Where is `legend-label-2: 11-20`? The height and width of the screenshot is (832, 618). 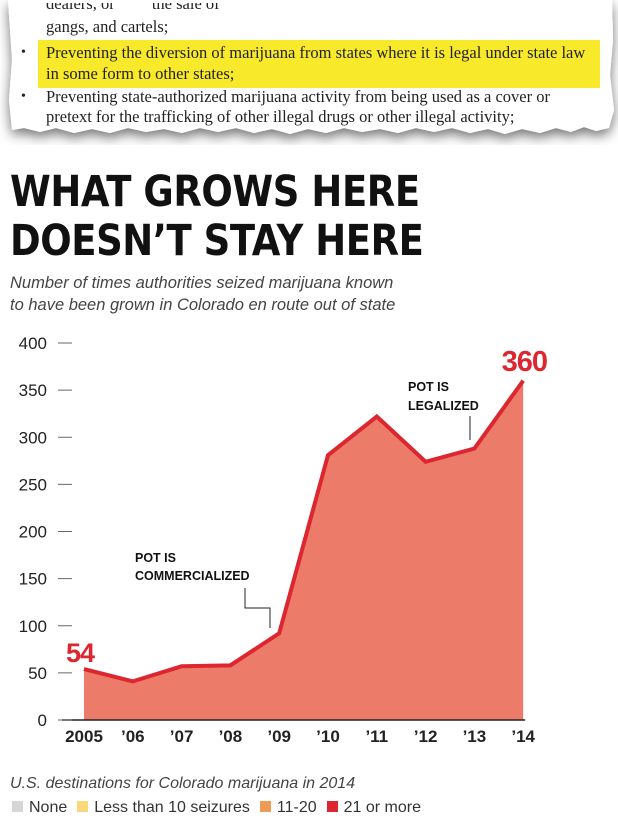 legend-label-2: 11-20 is located at coordinates (296, 807).